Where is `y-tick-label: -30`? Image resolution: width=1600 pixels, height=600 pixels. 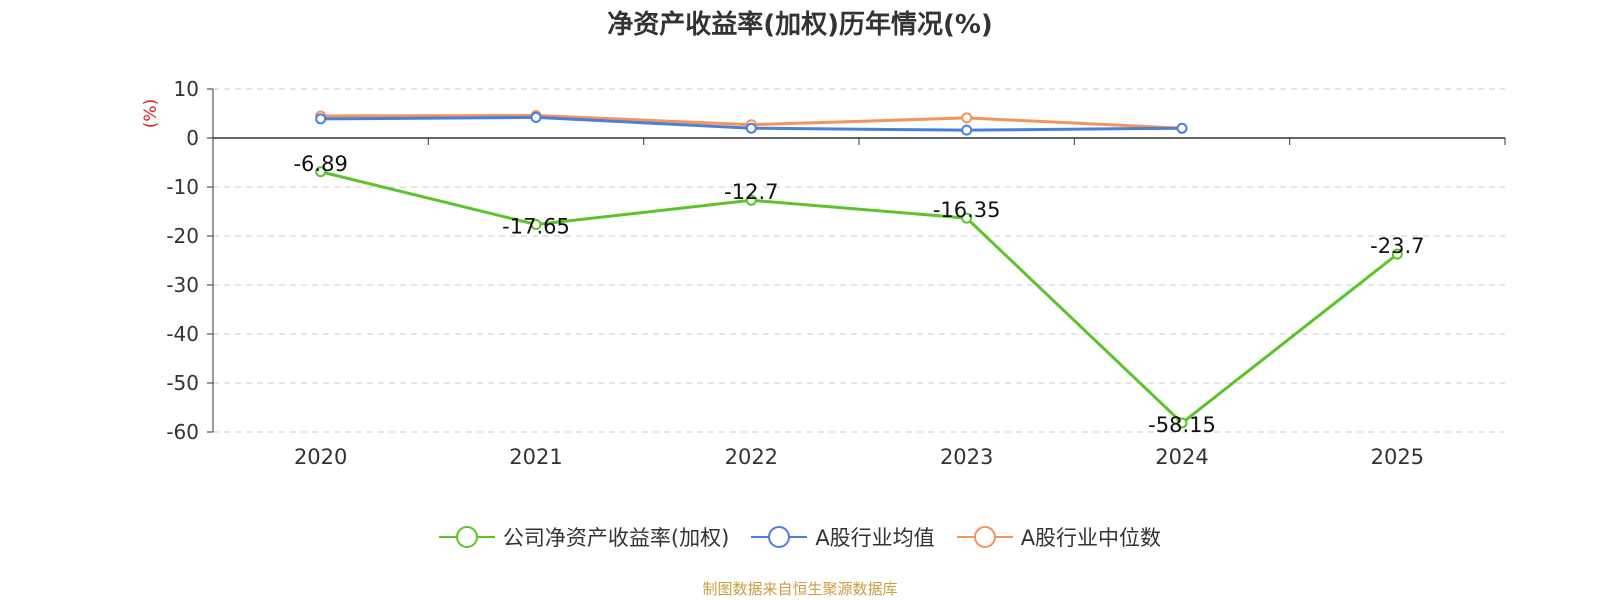 y-tick-label: -30 is located at coordinates (182, 285).